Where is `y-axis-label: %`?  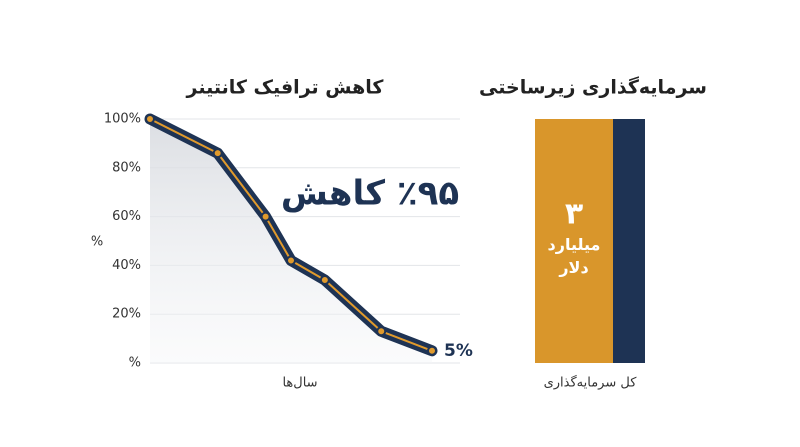 y-axis-label: % is located at coordinates (97, 242).